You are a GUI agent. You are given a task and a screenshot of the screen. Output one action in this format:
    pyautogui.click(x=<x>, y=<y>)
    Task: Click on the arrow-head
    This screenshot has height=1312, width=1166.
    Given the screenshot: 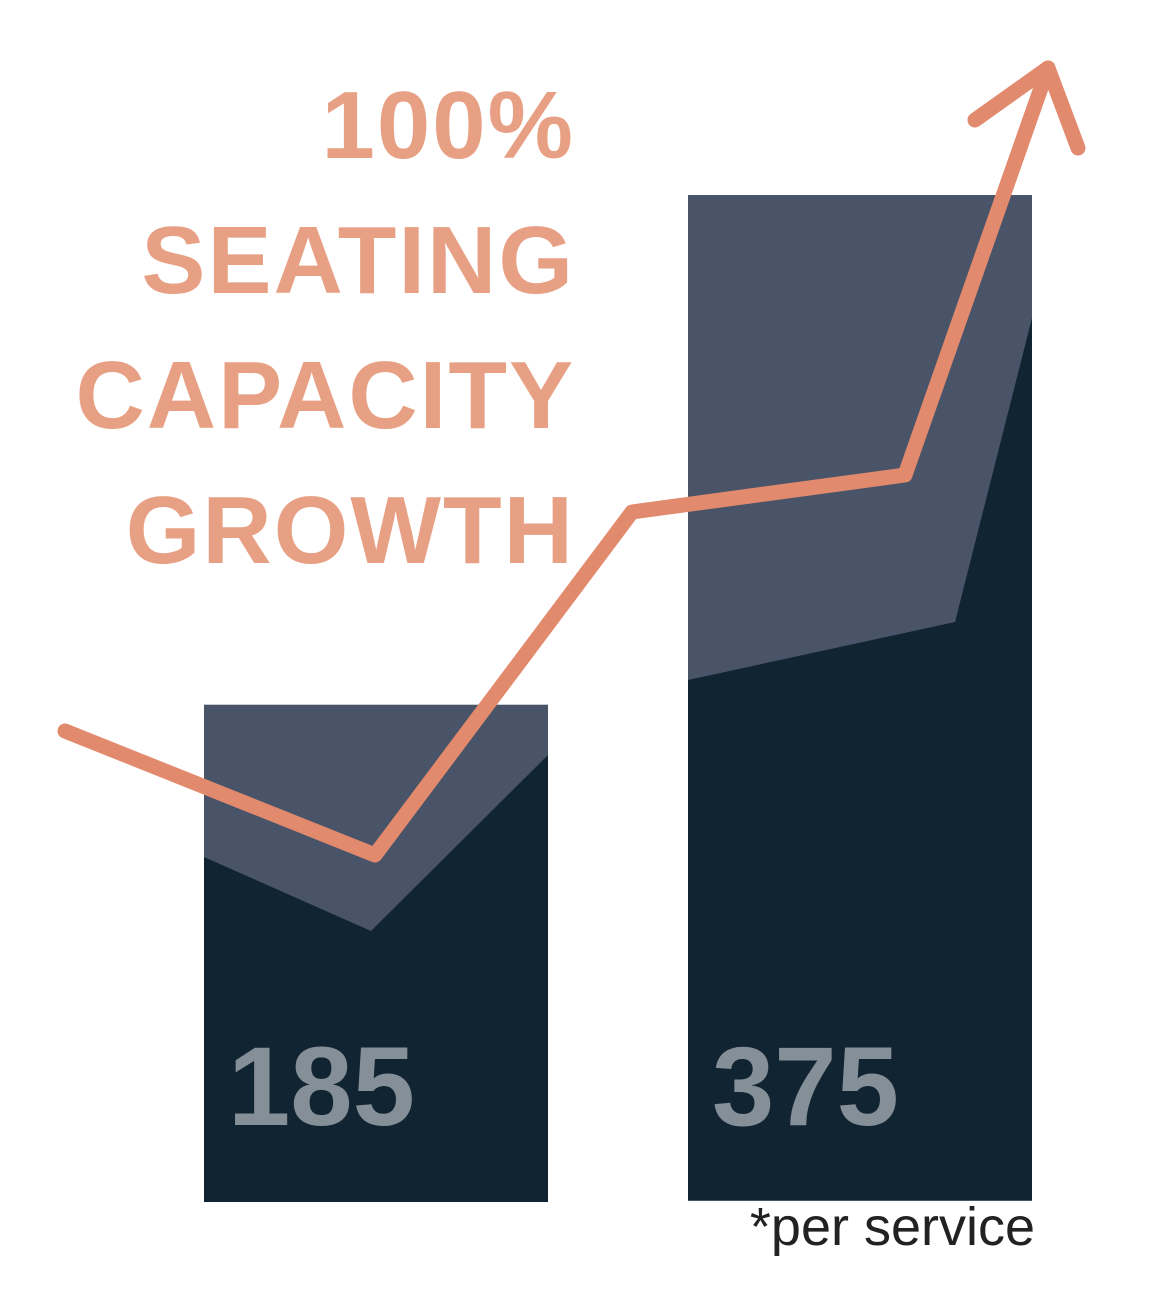 What is the action you would take?
    pyautogui.click(x=1026, y=108)
    